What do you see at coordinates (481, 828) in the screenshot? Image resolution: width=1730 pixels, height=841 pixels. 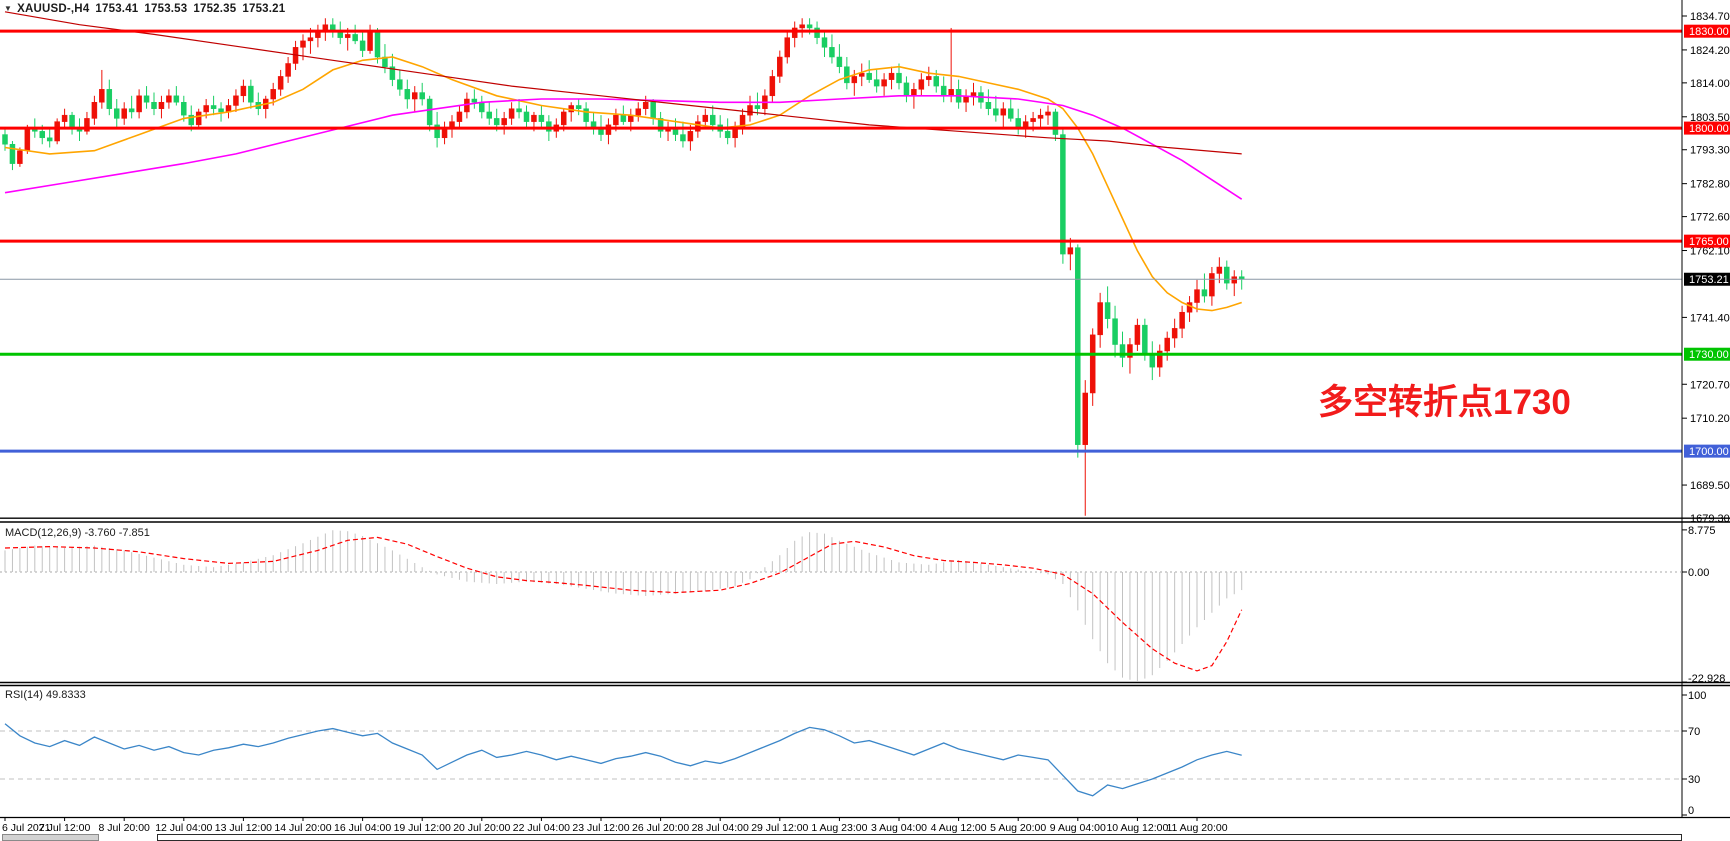 I see `svg-text: 20 Jul 20:00` at bounding box center [481, 828].